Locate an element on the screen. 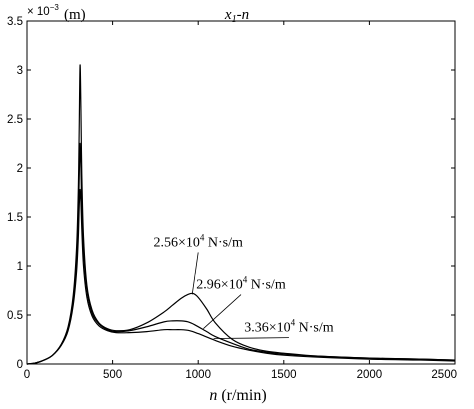 This screenshot has height=409, width=474. y-tick-label: 3 is located at coordinates (20, 71).